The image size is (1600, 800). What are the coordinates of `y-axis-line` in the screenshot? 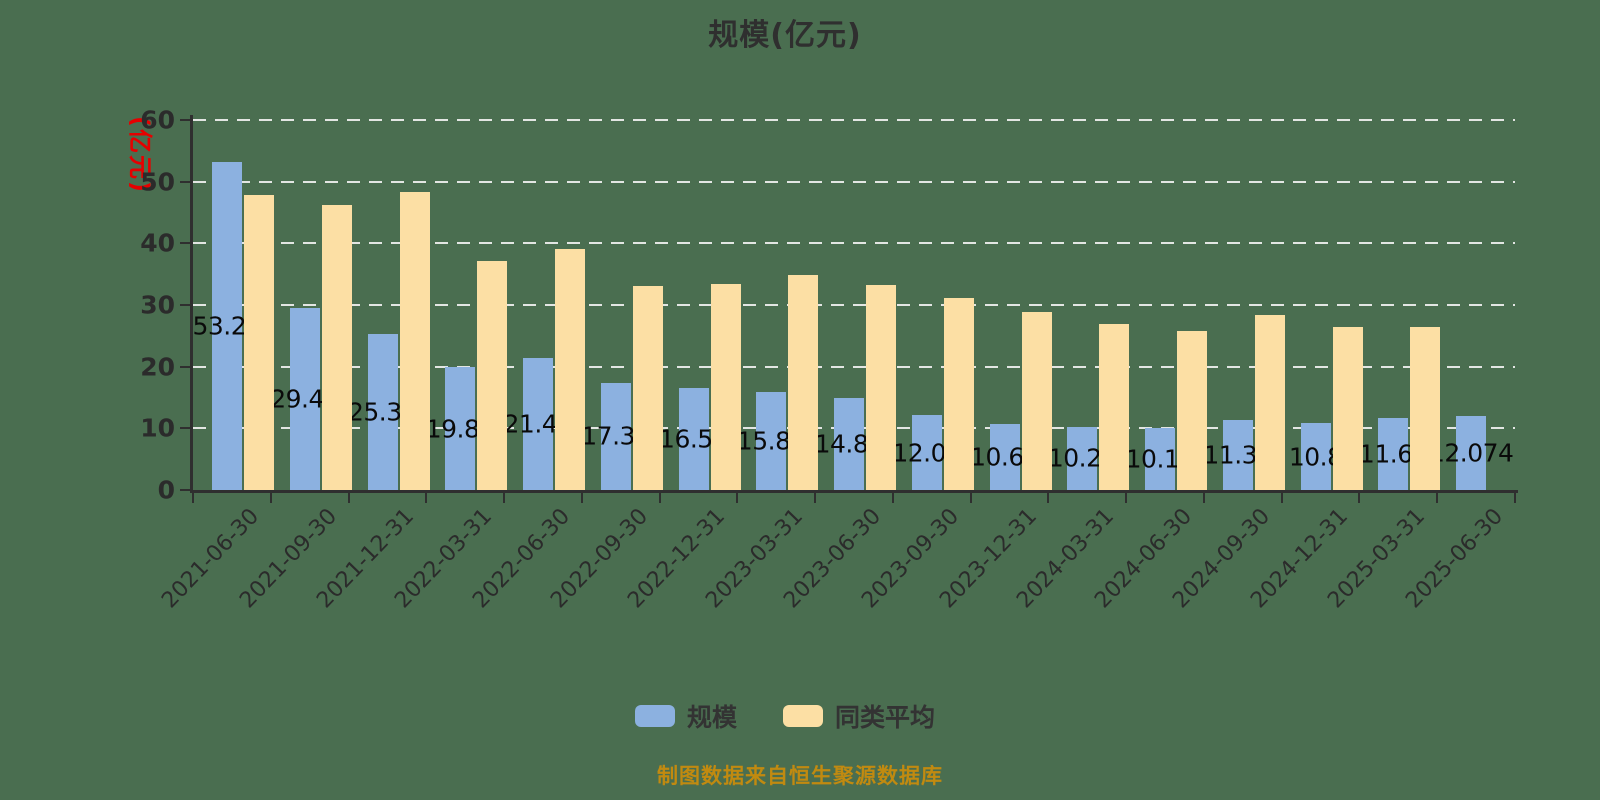 It's located at (191, 302).